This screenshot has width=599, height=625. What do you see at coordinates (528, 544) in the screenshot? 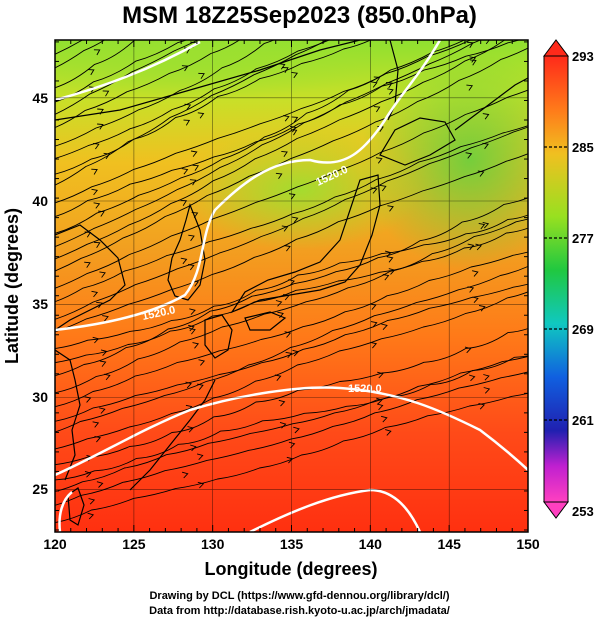
I see `x-tick-label: 150` at bounding box center [528, 544].